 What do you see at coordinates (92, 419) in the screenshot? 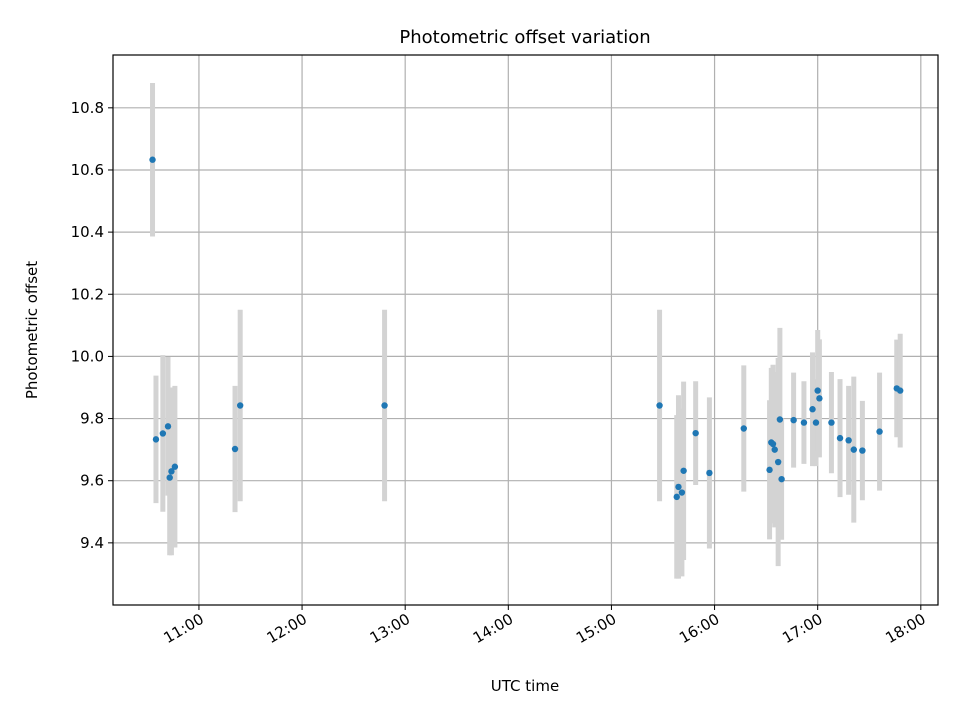
I see `y-tick-label: 9.8` at bounding box center [92, 419].